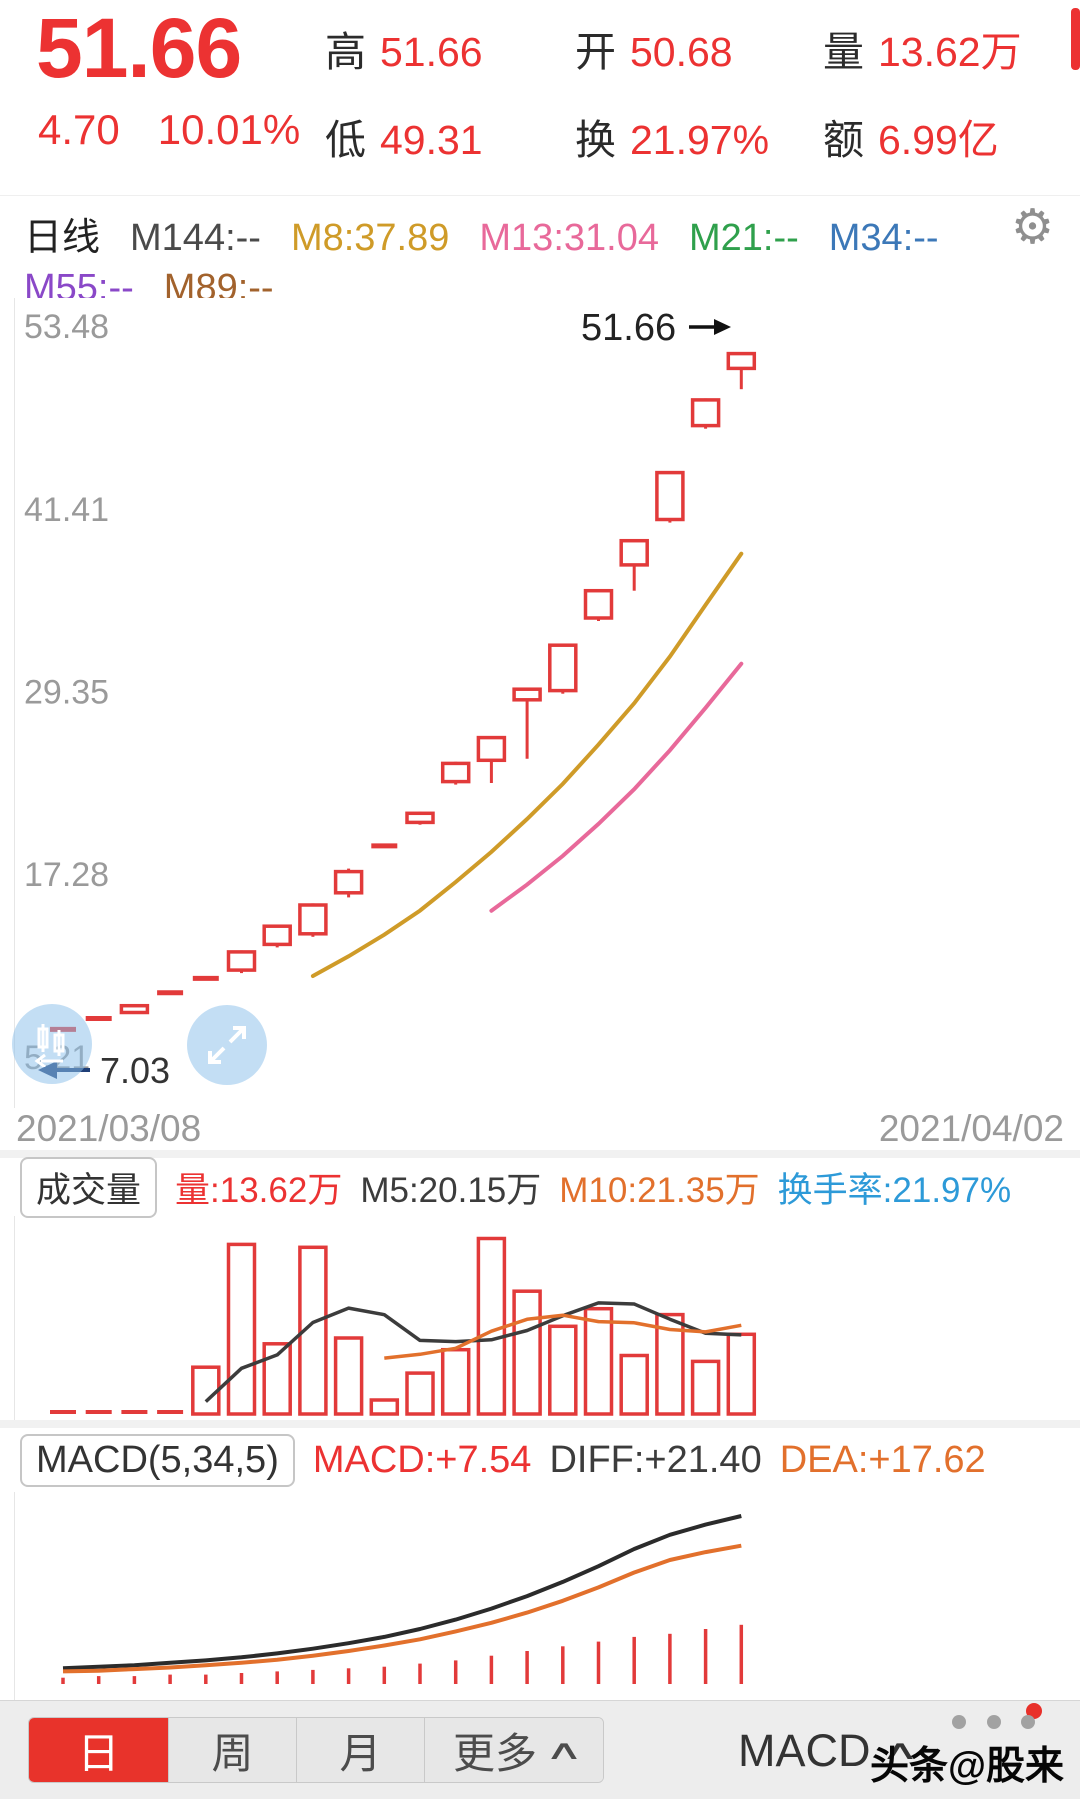 The height and width of the screenshot is (1799, 1080). I want to click on expand-arrows-icon, so click(227, 1045).